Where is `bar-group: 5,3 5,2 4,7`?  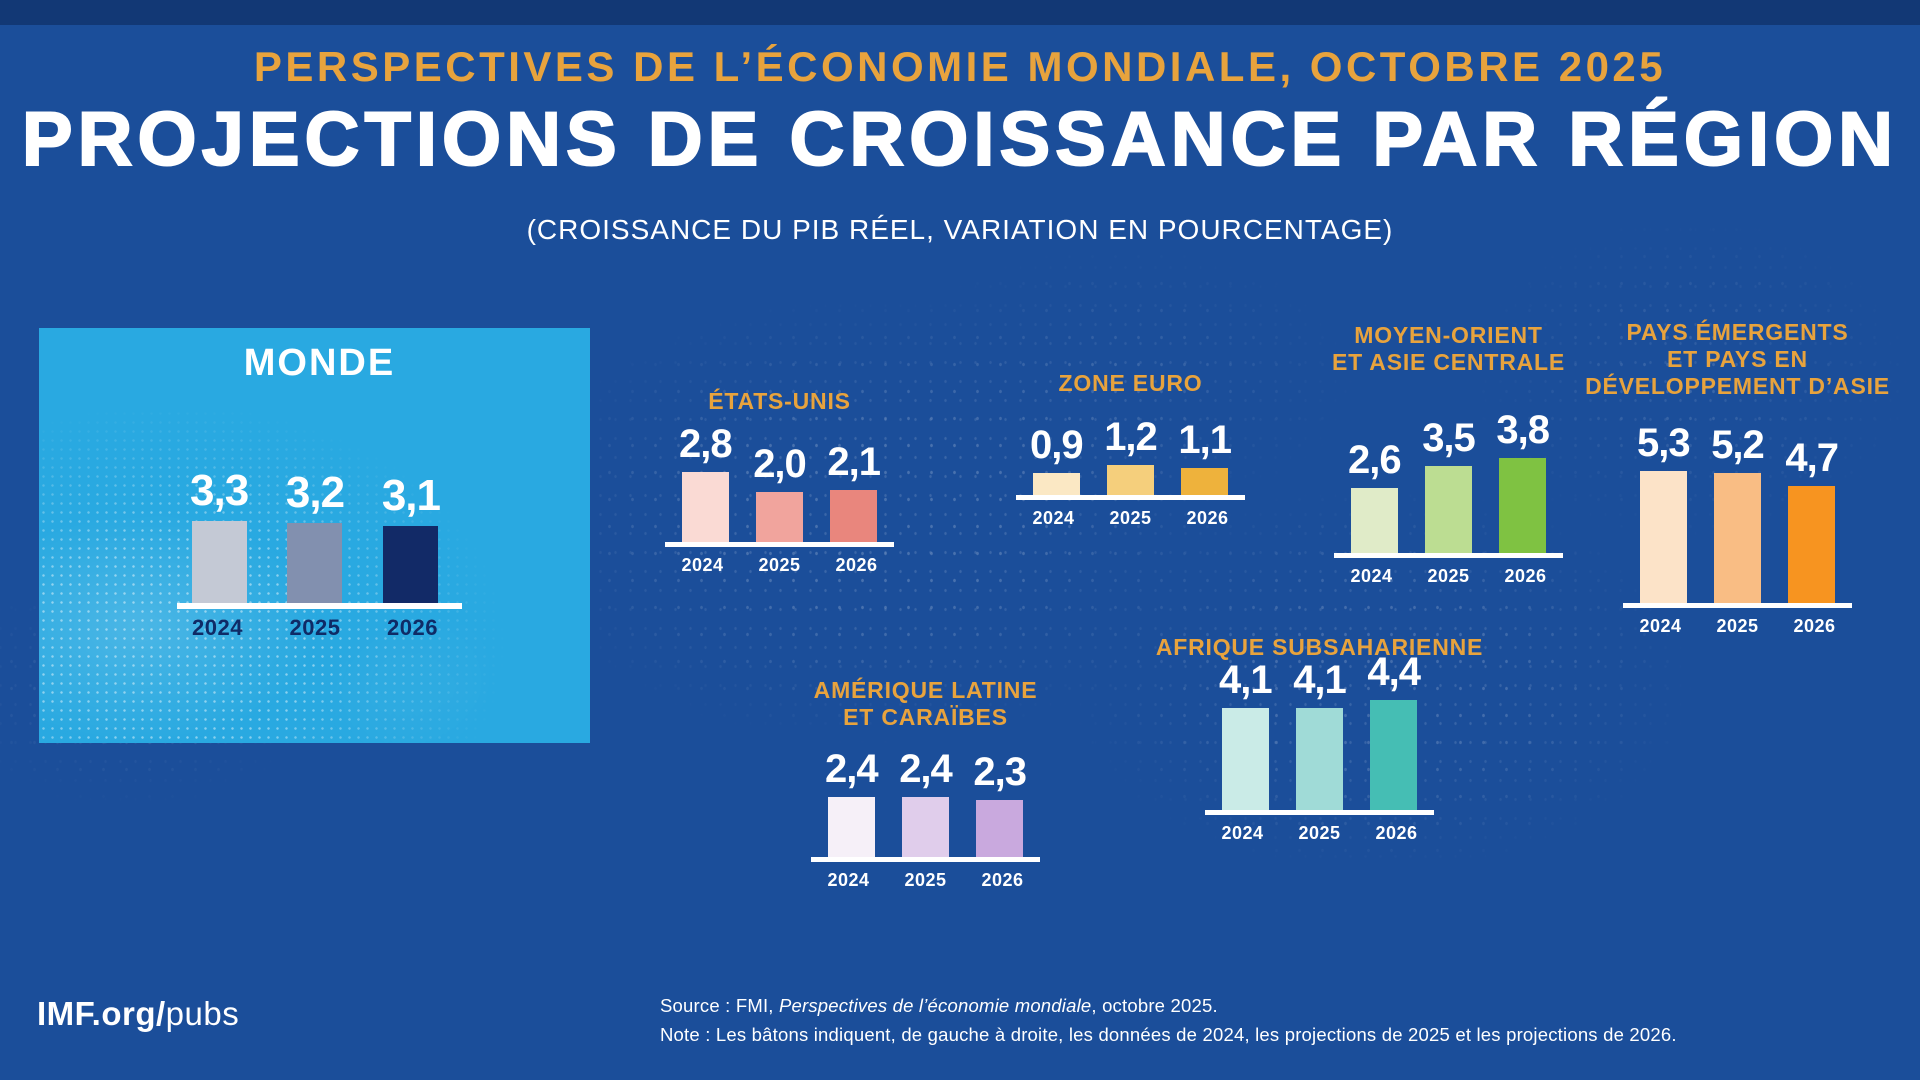
bar-group: 5,3 5,2 4,7 is located at coordinates (1738, 511).